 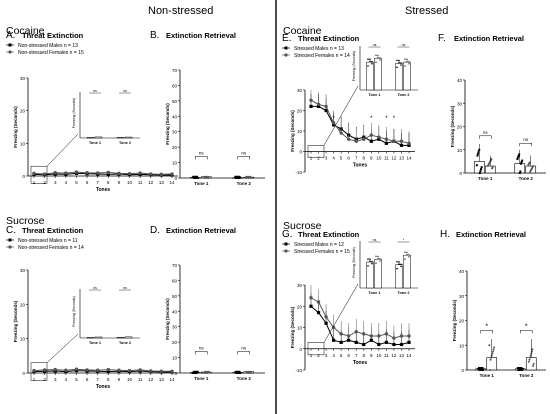 What do you see at coordinates (318, 158) in the screenshot?
I see `x-tick-label: 2` at bounding box center [318, 158].